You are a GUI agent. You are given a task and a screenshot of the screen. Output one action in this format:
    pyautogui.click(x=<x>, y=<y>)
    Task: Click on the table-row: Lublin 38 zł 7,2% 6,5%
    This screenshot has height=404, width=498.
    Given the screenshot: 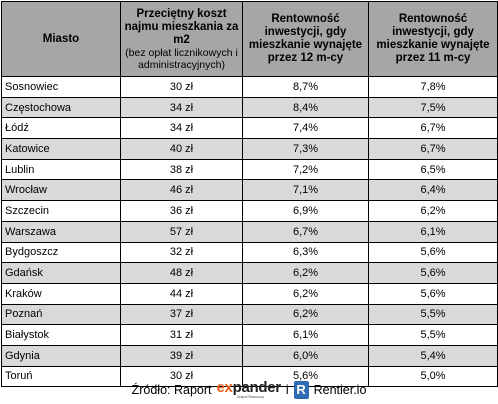 What is the action you would take?
    pyautogui.click(x=249, y=169)
    